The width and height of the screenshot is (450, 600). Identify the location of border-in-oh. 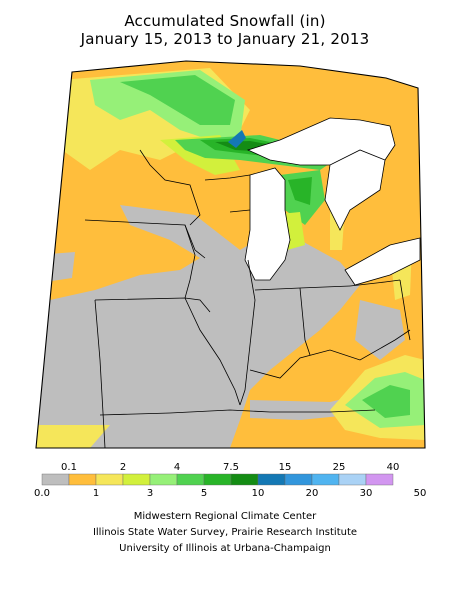
(305, 321).